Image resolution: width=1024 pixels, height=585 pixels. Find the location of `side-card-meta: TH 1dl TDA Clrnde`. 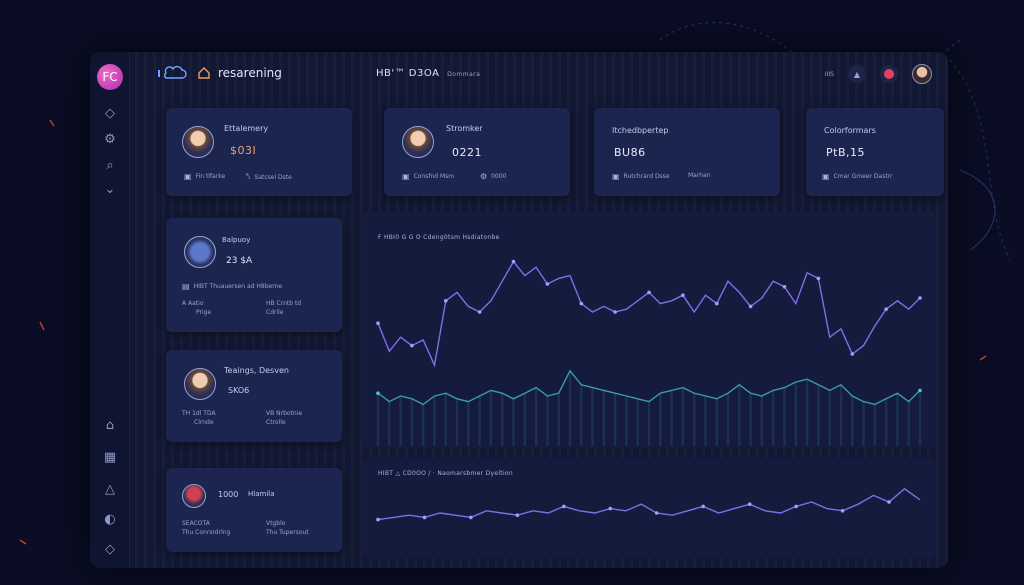

side-card-meta: TH 1dl TDA Clrnde is located at coordinates (199, 418).